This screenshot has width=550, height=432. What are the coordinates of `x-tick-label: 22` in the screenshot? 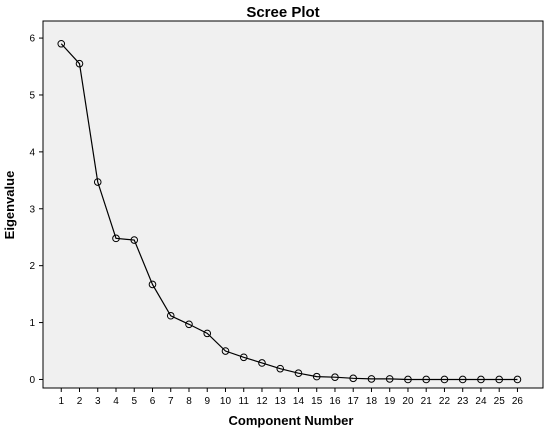 It's located at (445, 401).